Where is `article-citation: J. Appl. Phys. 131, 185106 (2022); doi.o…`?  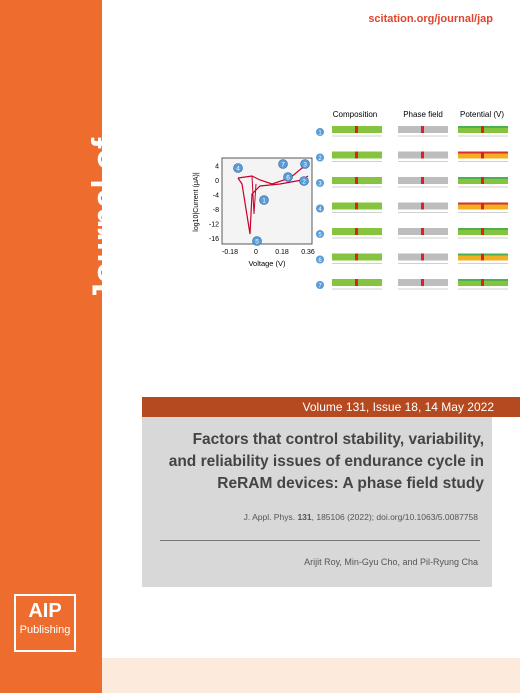 article-citation: J. Appl. Phys. 131, 185106 (2022); doi.o… is located at coordinates (360, 517).